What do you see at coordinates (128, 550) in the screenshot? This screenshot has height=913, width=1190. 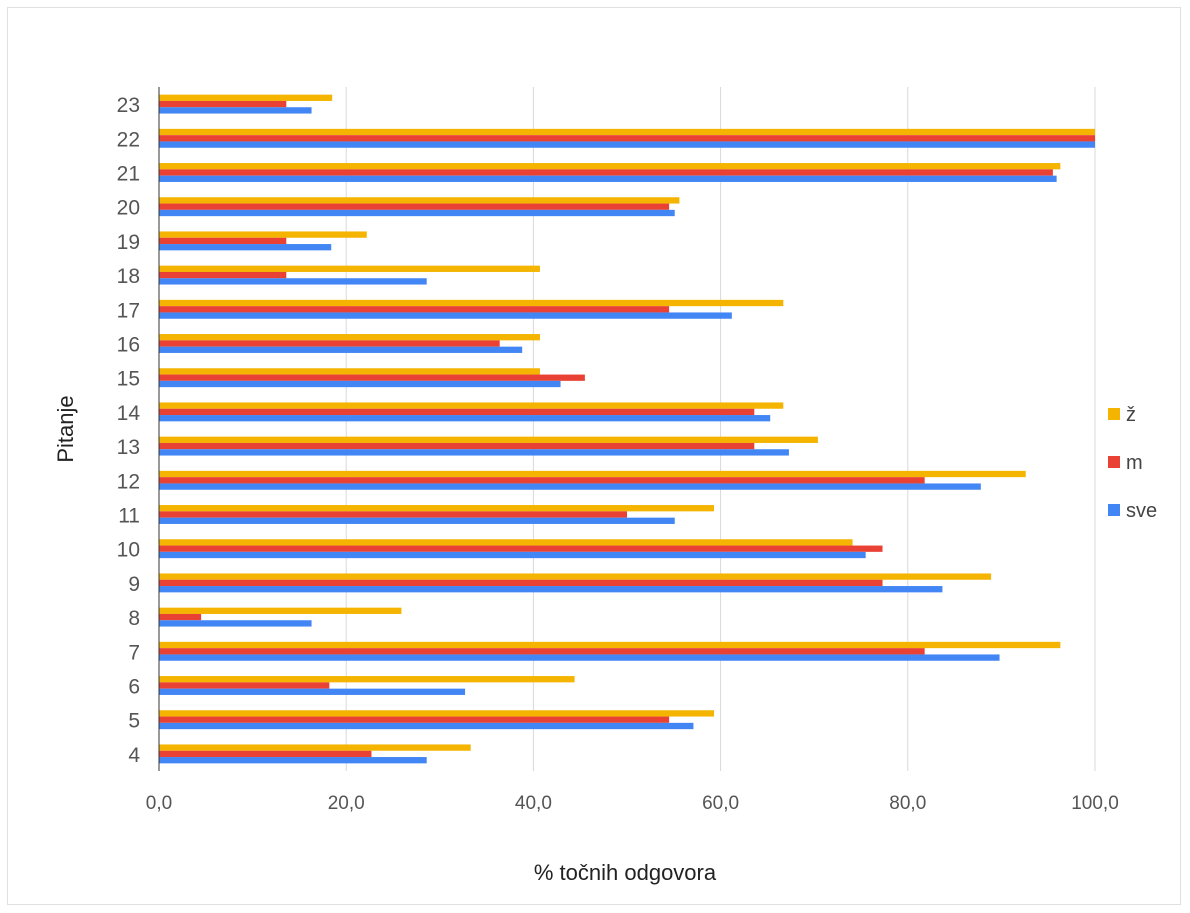 I see `y-tick-label: 10` at bounding box center [128, 550].